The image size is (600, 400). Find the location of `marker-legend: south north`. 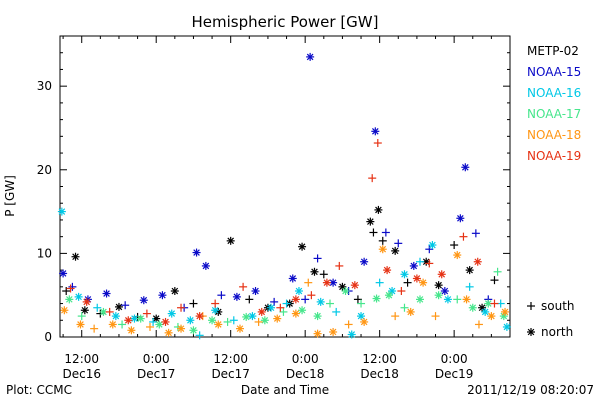

marker-legend: south north is located at coordinates (551, 319).